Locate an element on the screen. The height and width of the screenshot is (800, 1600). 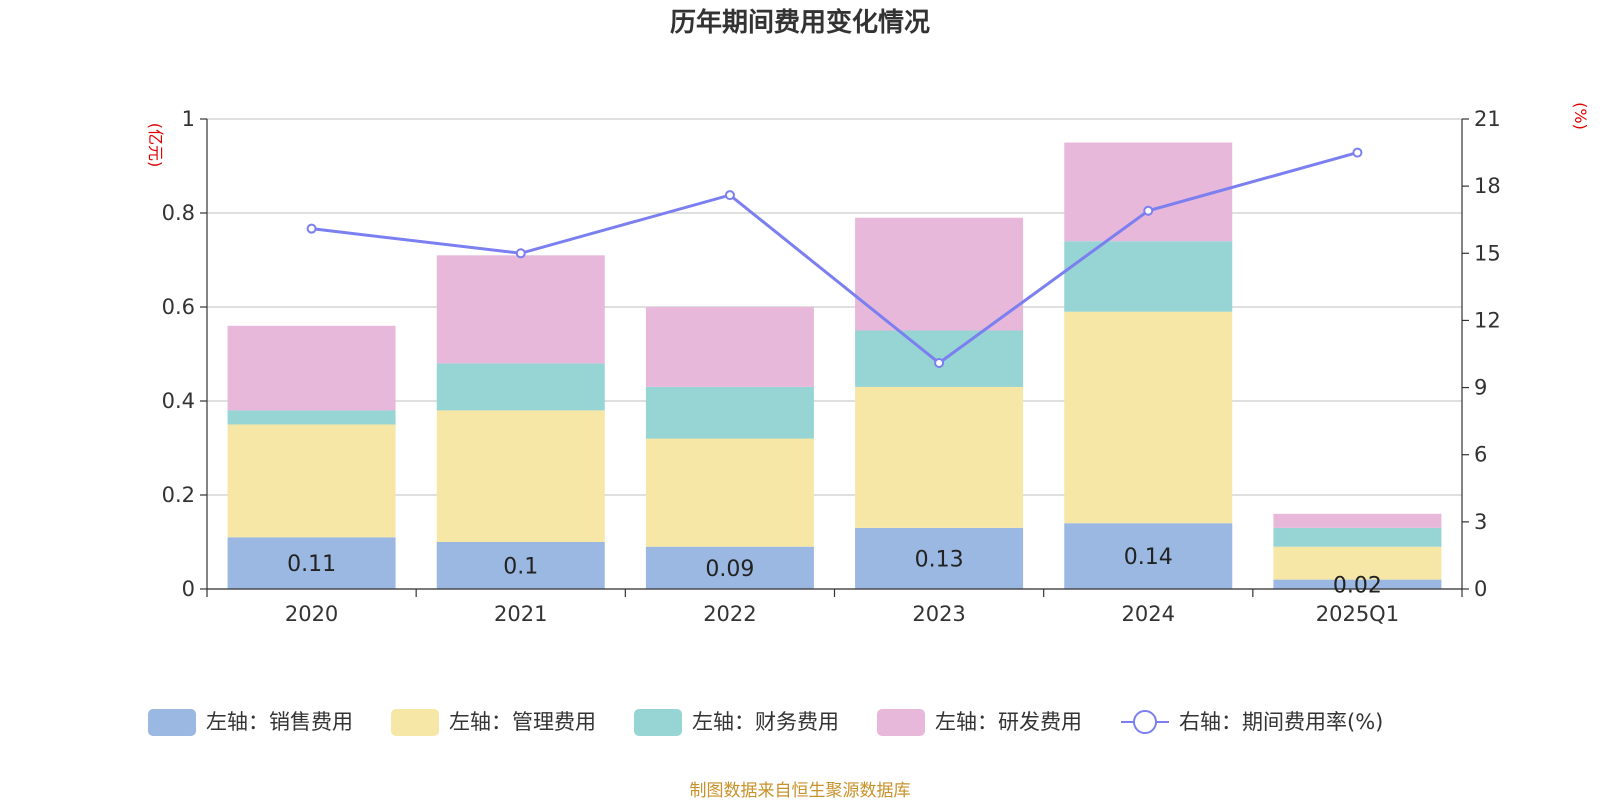
legend-label: 左轴：销售费用 is located at coordinates (279, 722).